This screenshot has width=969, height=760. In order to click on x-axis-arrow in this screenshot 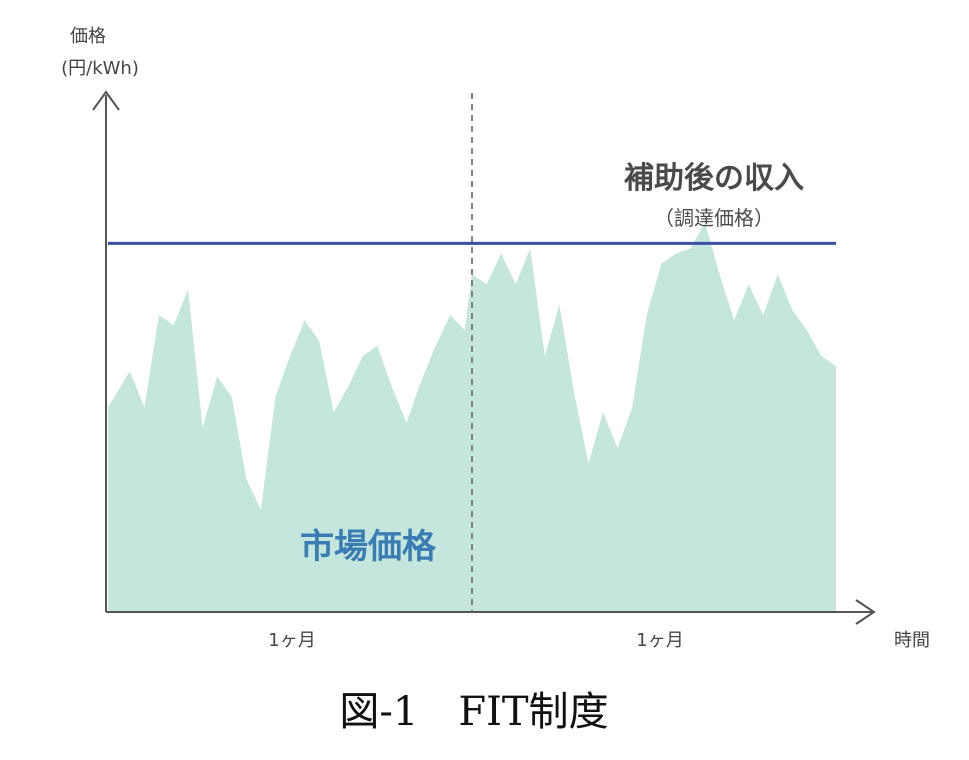, I will do `click(865, 612)`.